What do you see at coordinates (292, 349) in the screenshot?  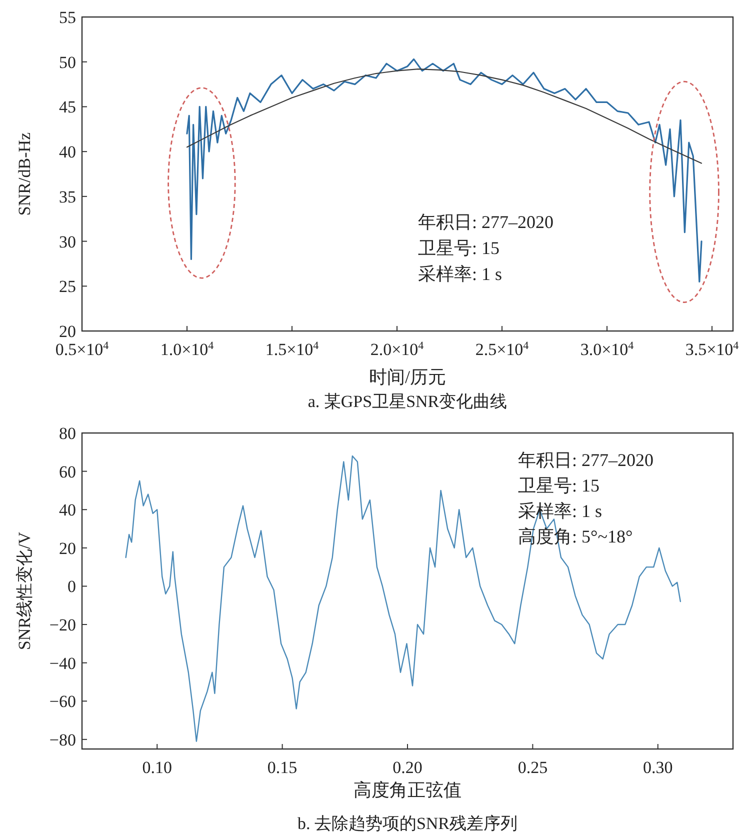 I see `x-tick-label: 1.5×10$^{4}$` at bounding box center [292, 349].